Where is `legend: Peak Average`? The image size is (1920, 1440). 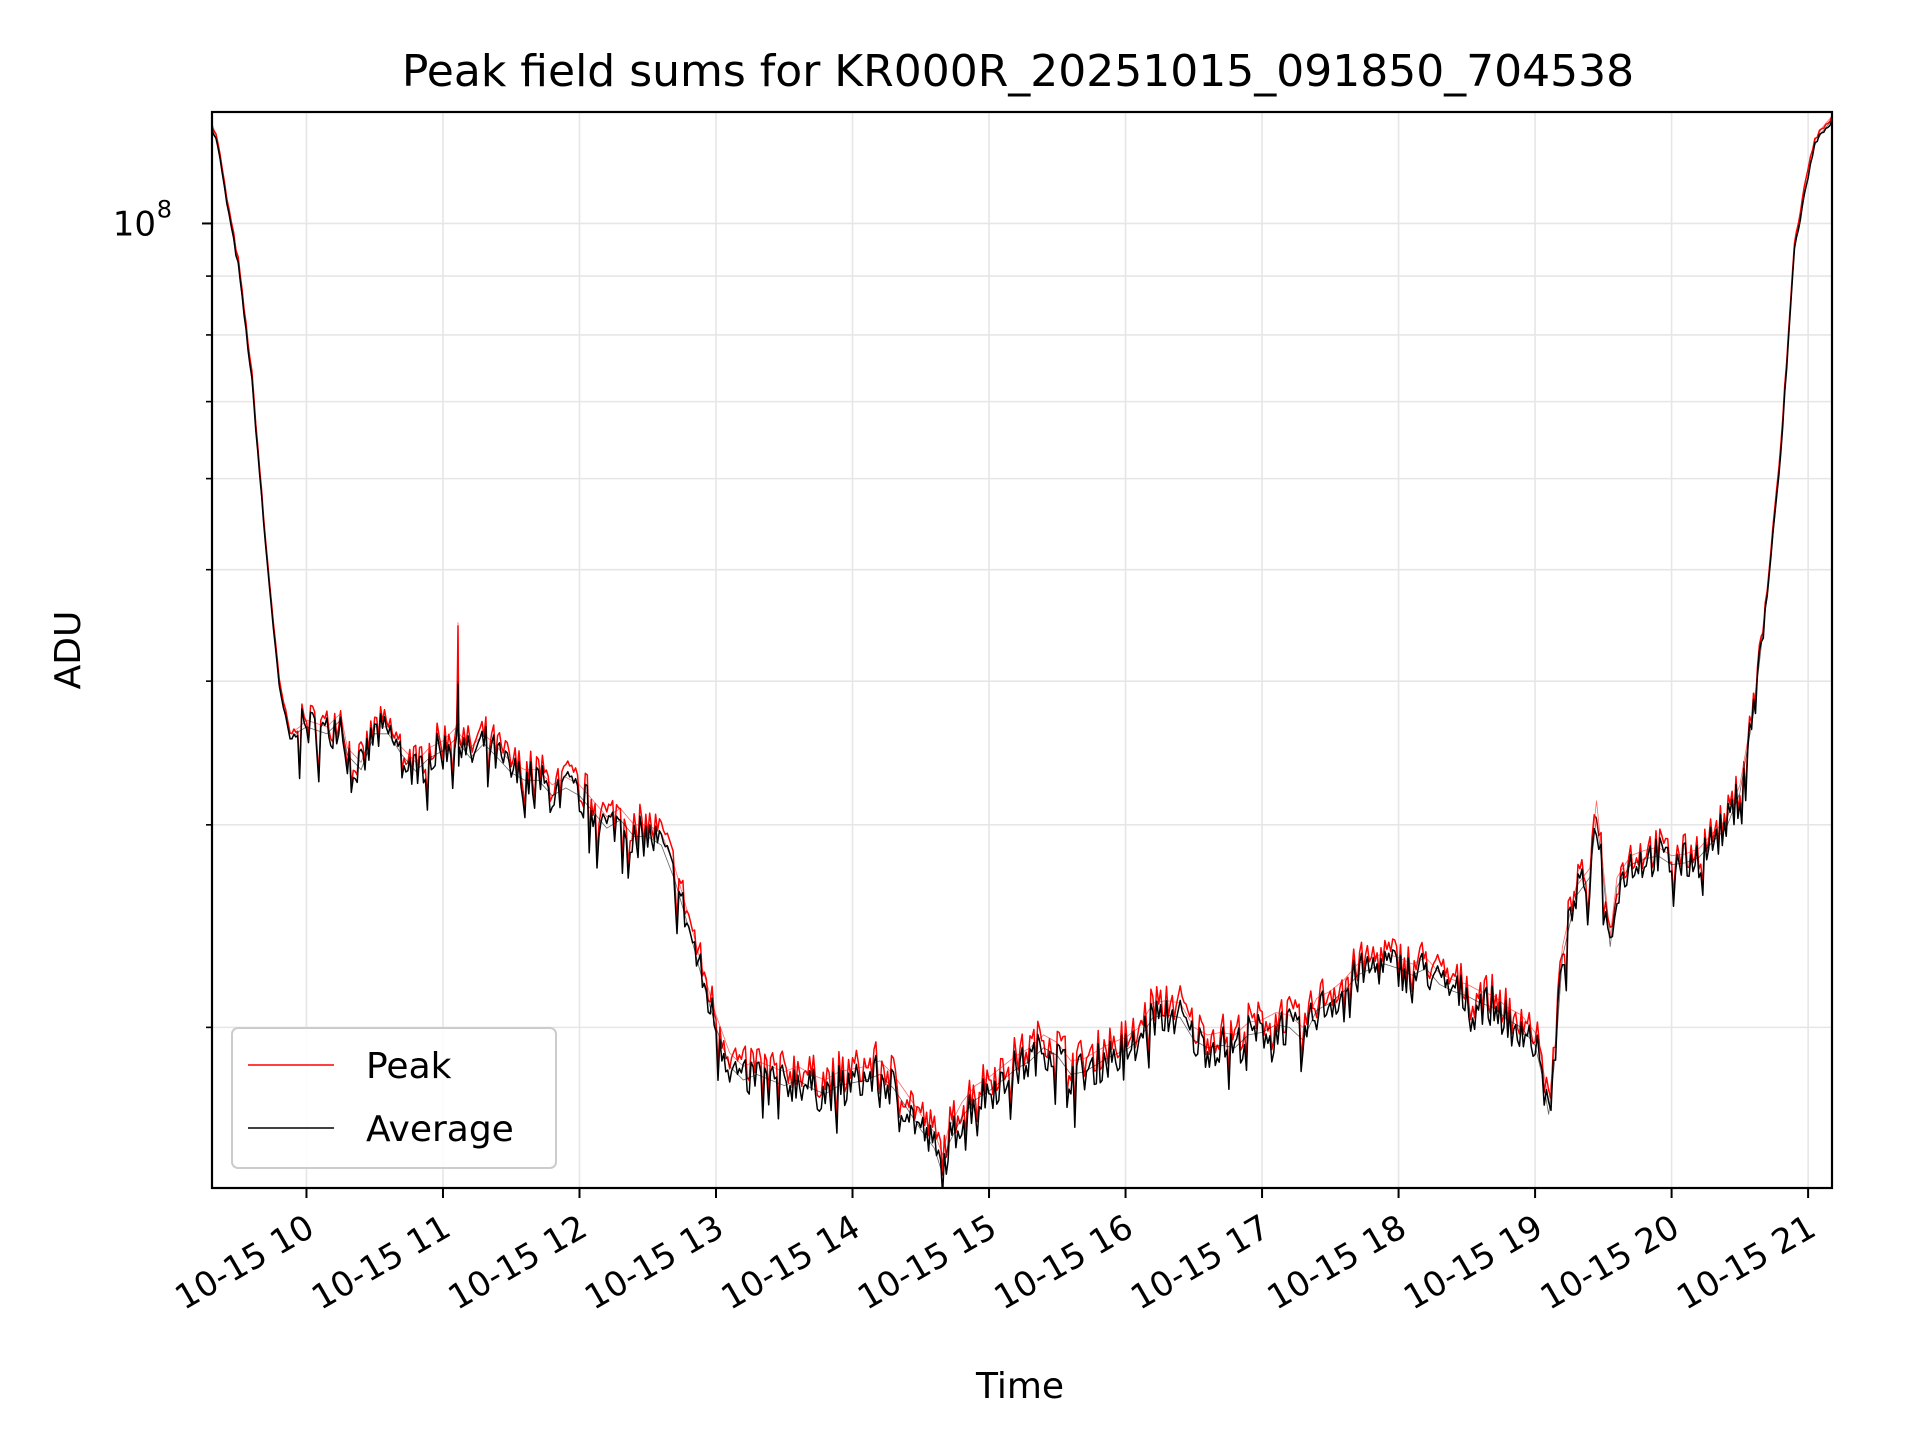
legend: Peak Average is located at coordinates (394, 1098).